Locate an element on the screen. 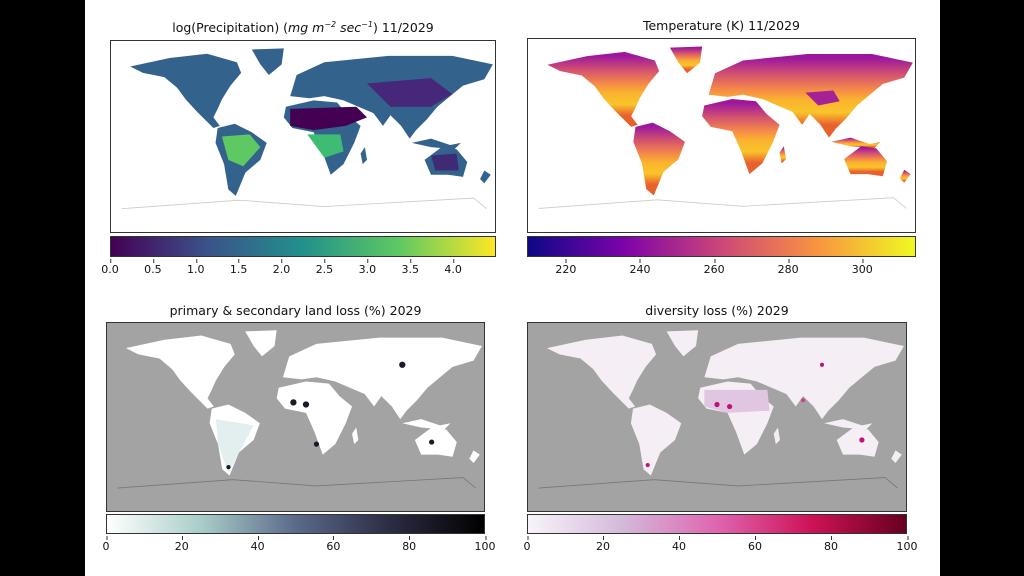 This screenshot has height=576, width=1024. colorbar-tick-label: 1.0 is located at coordinates (196, 267).